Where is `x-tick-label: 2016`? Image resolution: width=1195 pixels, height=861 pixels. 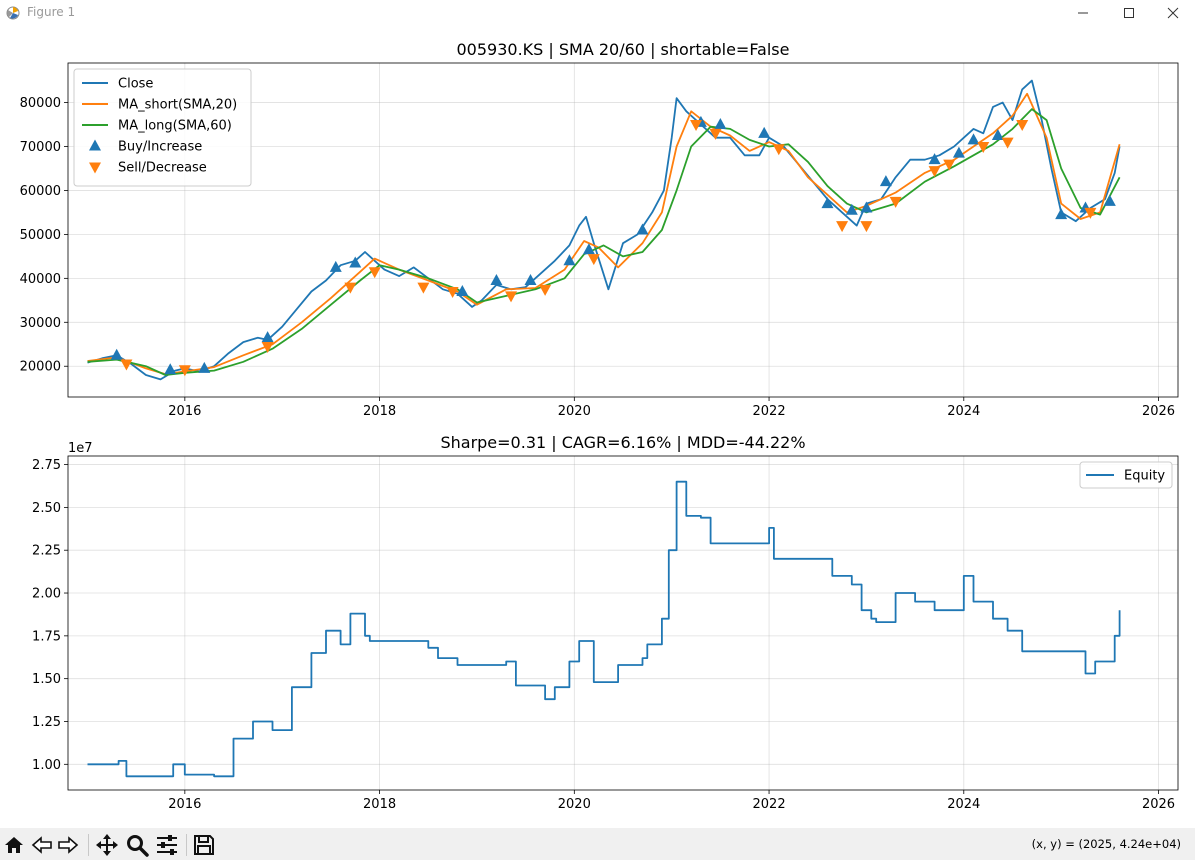
x-tick-label: 2016 is located at coordinates (184, 411).